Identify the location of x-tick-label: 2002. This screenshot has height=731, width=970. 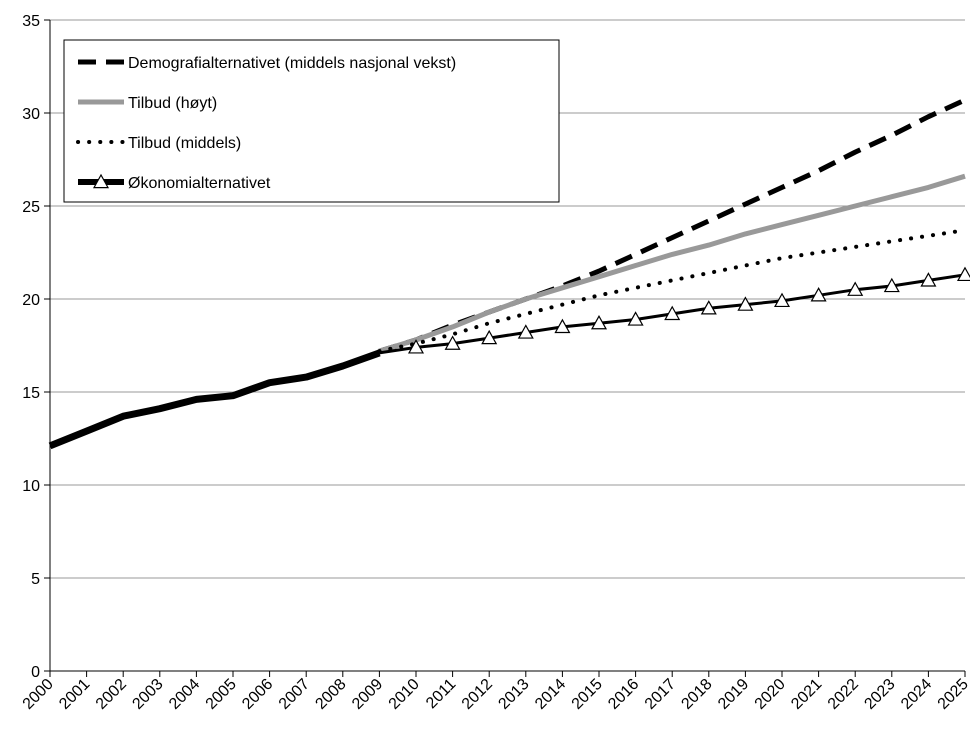
(111, 694).